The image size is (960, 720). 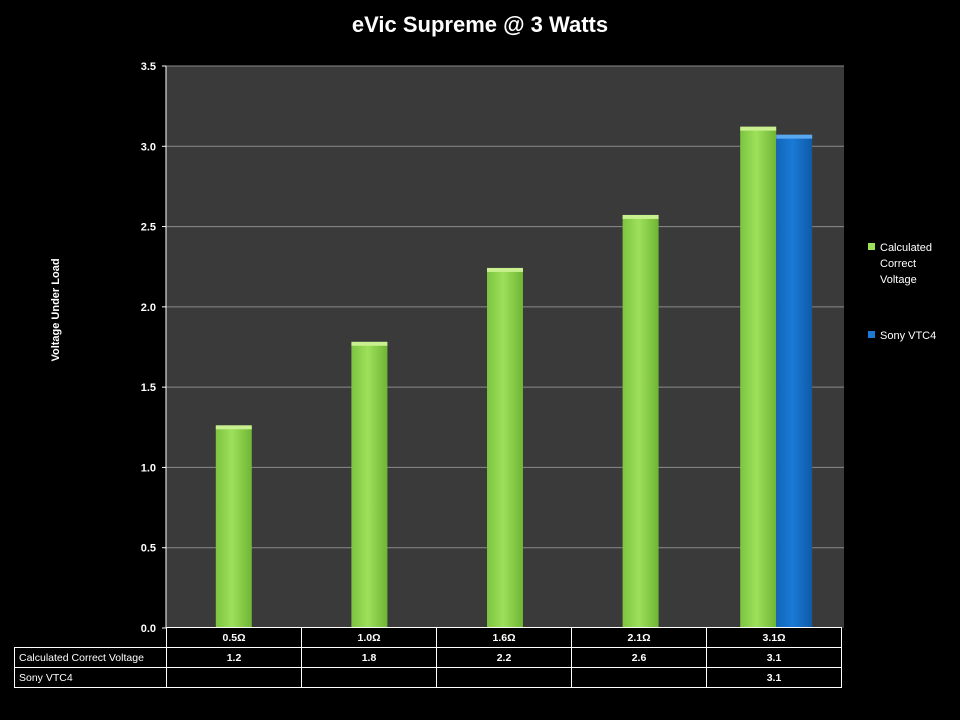 I want to click on legend-item-vtc4: Sony VTC4, so click(x=913, y=336).